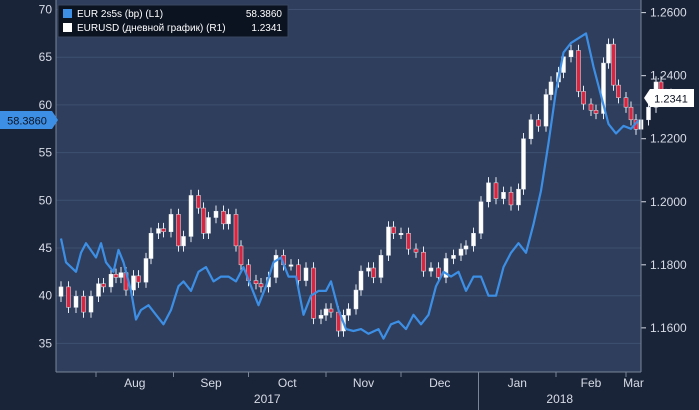 Image resolution: width=699 pixels, height=410 pixels. I want to click on left-tick-label-2: 45, so click(46, 248).